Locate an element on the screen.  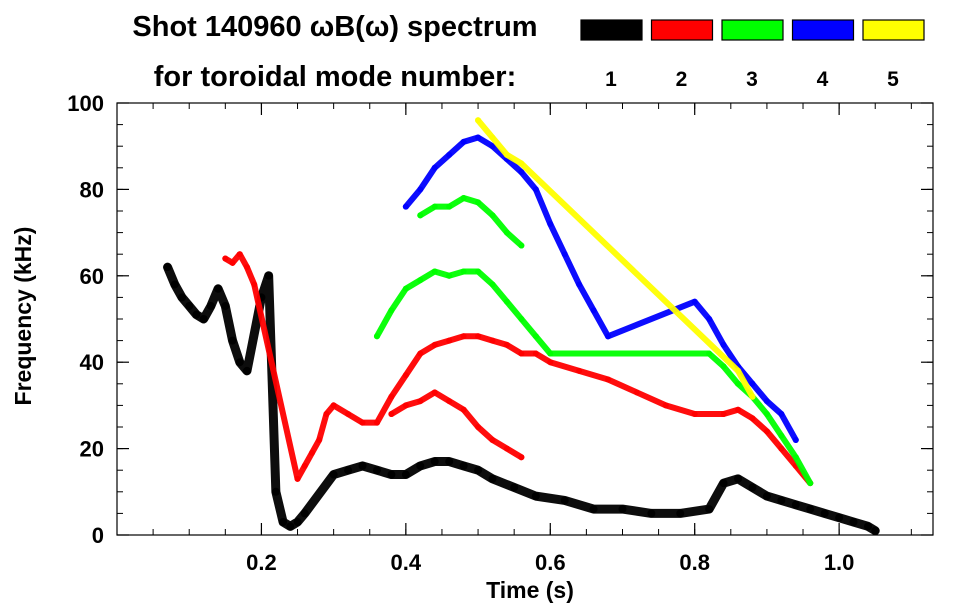
y-tick-label: 40 is located at coordinates (92, 362).